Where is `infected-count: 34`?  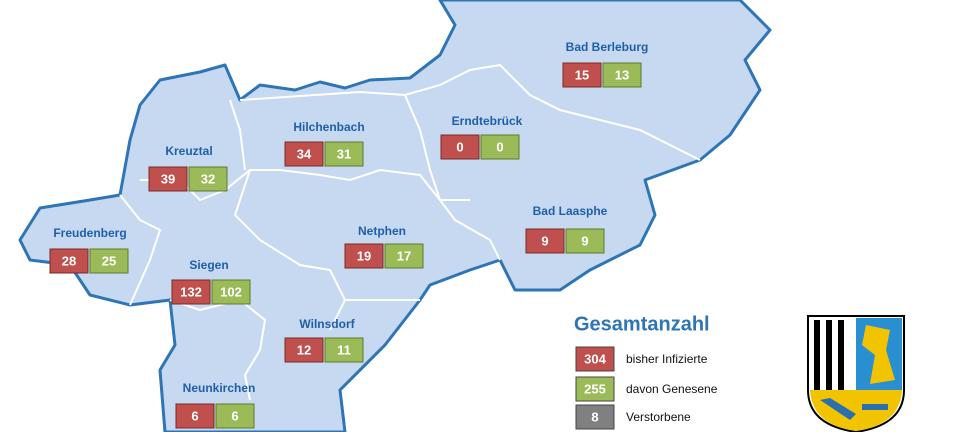 infected-count: 34 is located at coordinates (304, 153).